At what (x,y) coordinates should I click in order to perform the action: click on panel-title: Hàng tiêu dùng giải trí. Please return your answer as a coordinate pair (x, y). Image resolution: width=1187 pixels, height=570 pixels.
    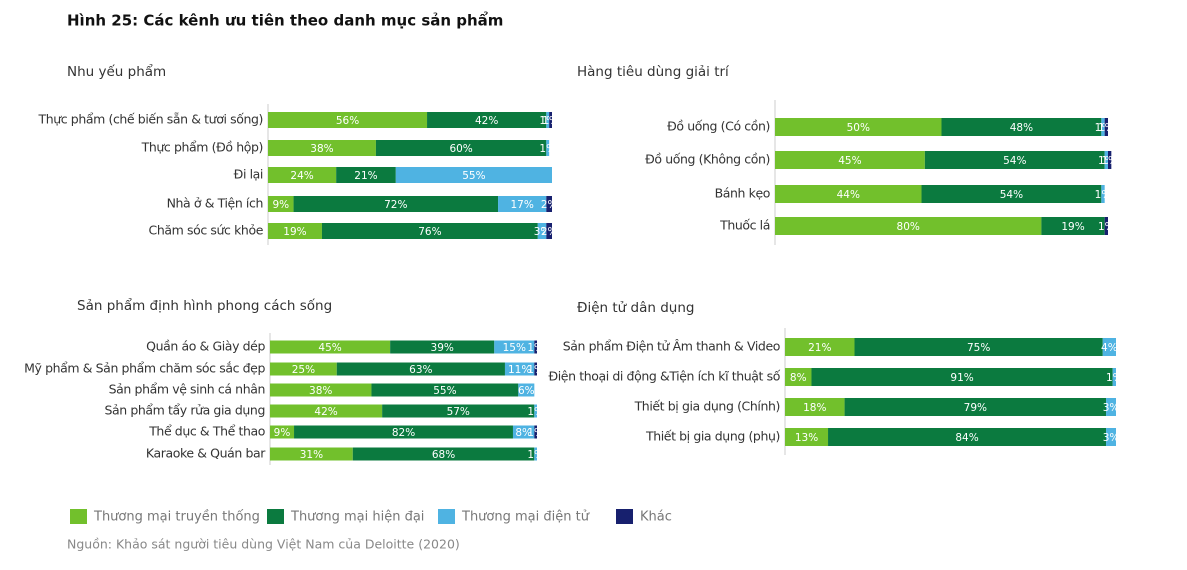
    Looking at the image, I should click on (653, 72).